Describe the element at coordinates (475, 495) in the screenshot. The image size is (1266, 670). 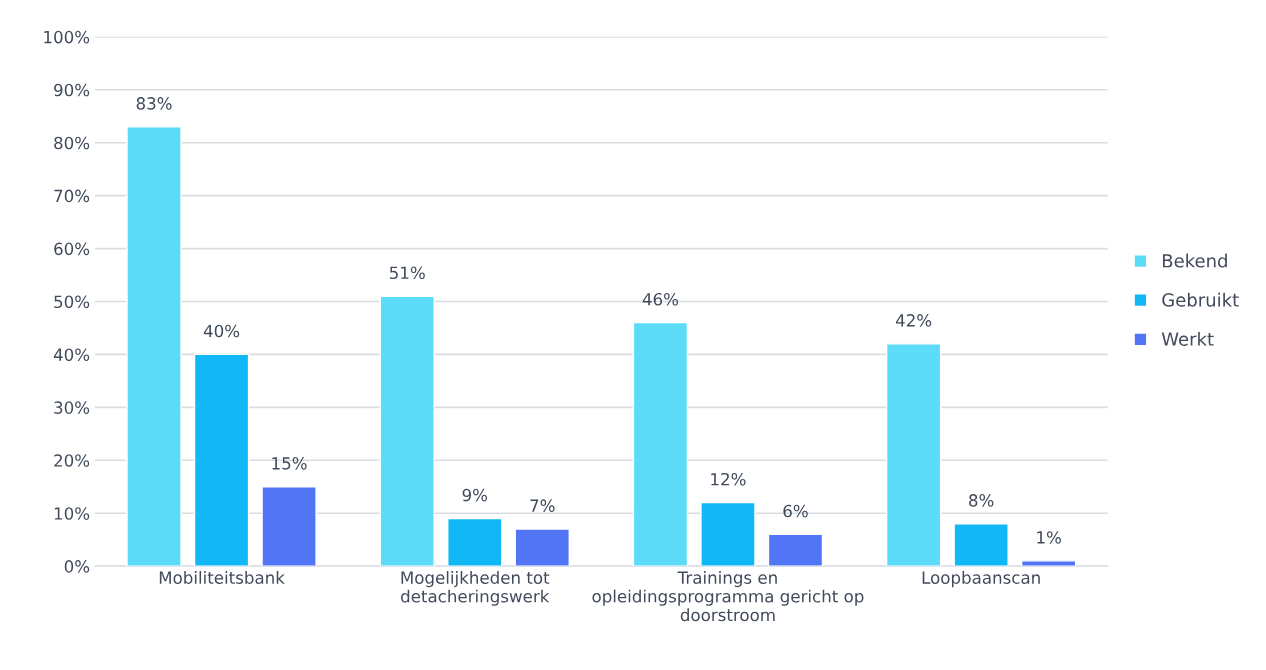
I see `data-label: 9%` at that location.